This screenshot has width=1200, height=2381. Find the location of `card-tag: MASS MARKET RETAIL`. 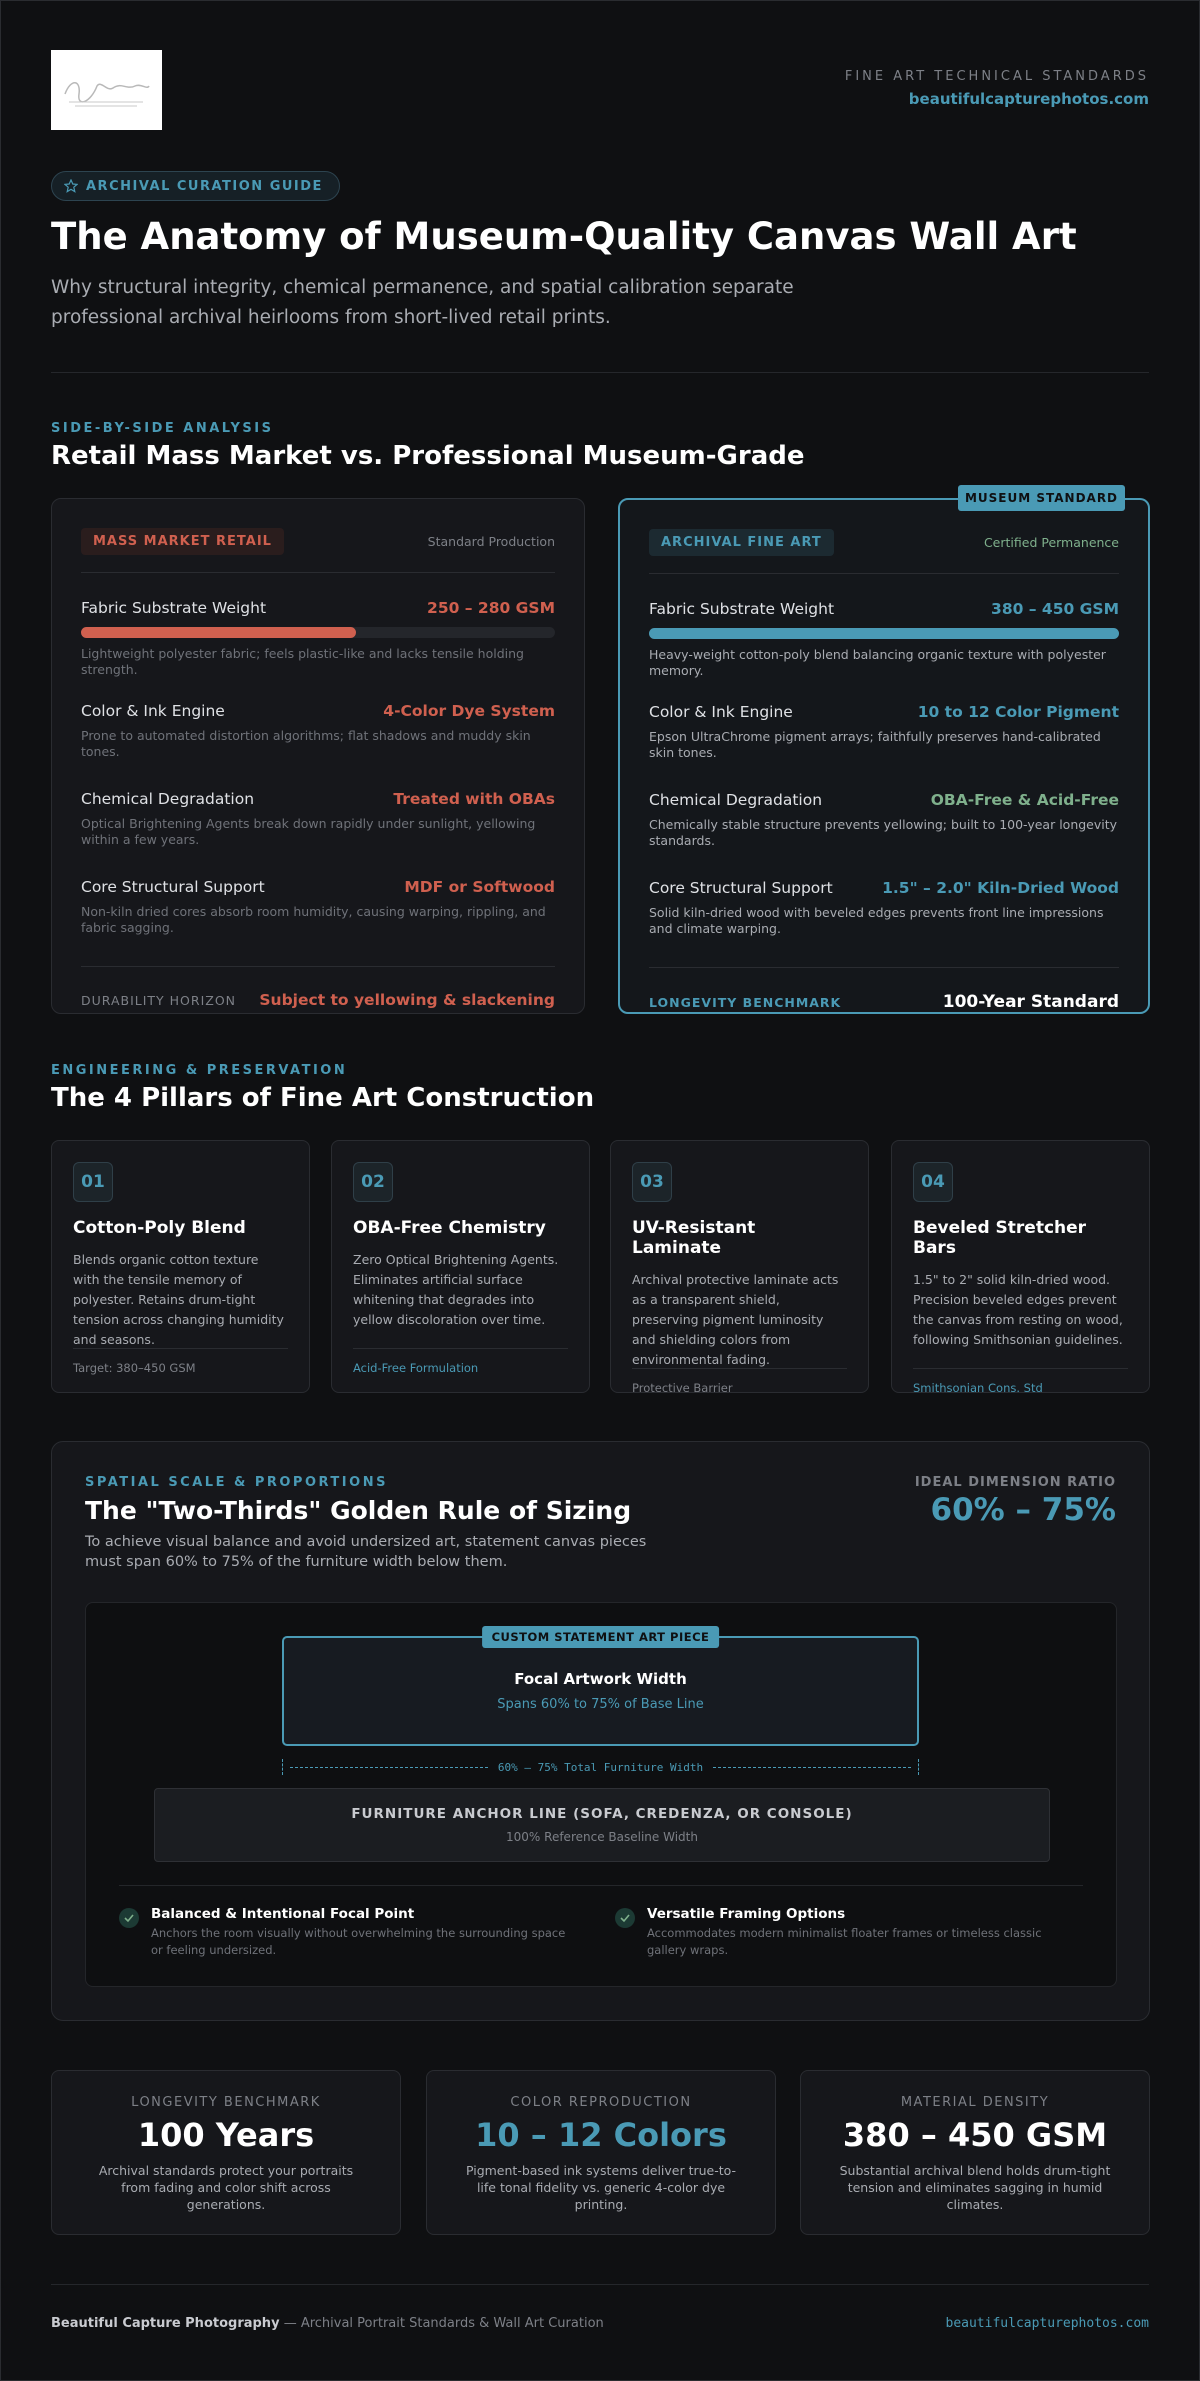

card-tag: MASS MARKET RETAIL is located at coordinates (182, 541).